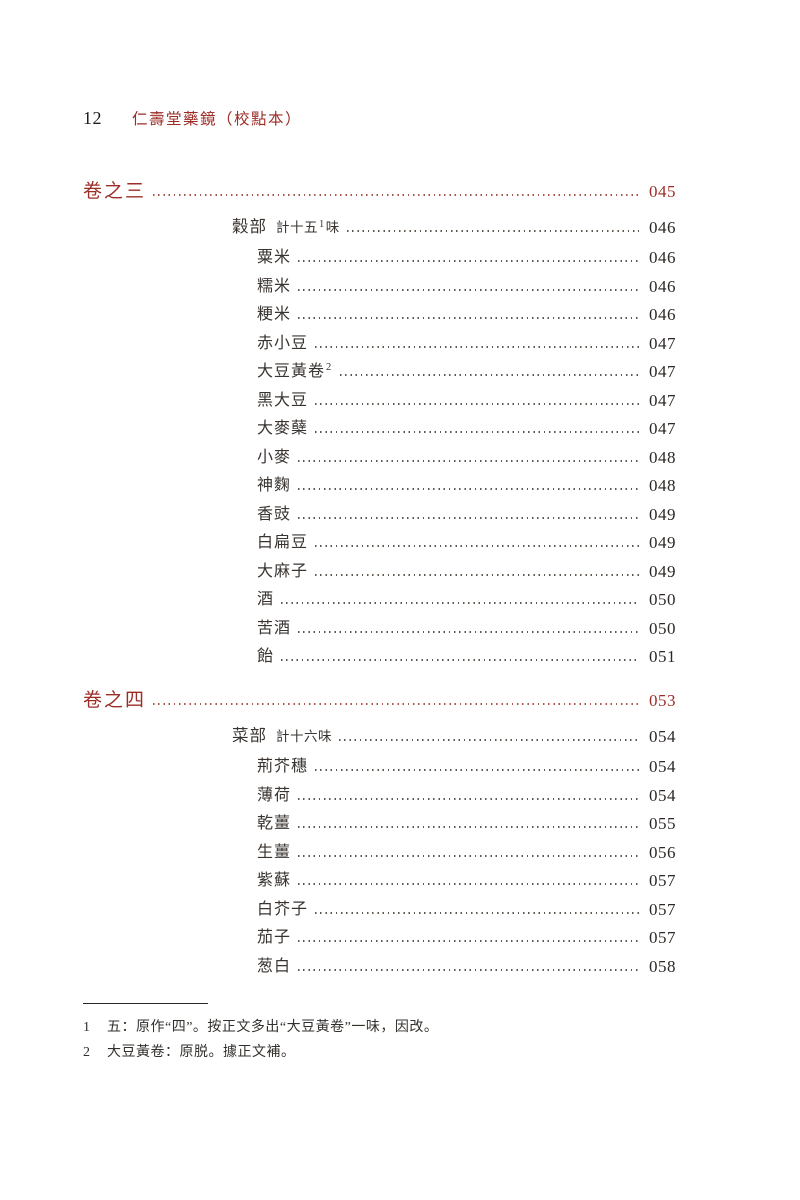 The width and height of the screenshot is (800, 1200). Describe the element at coordinates (274, 880) in the screenshot. I see `toc-entry-label: 紫蘇` at that location.